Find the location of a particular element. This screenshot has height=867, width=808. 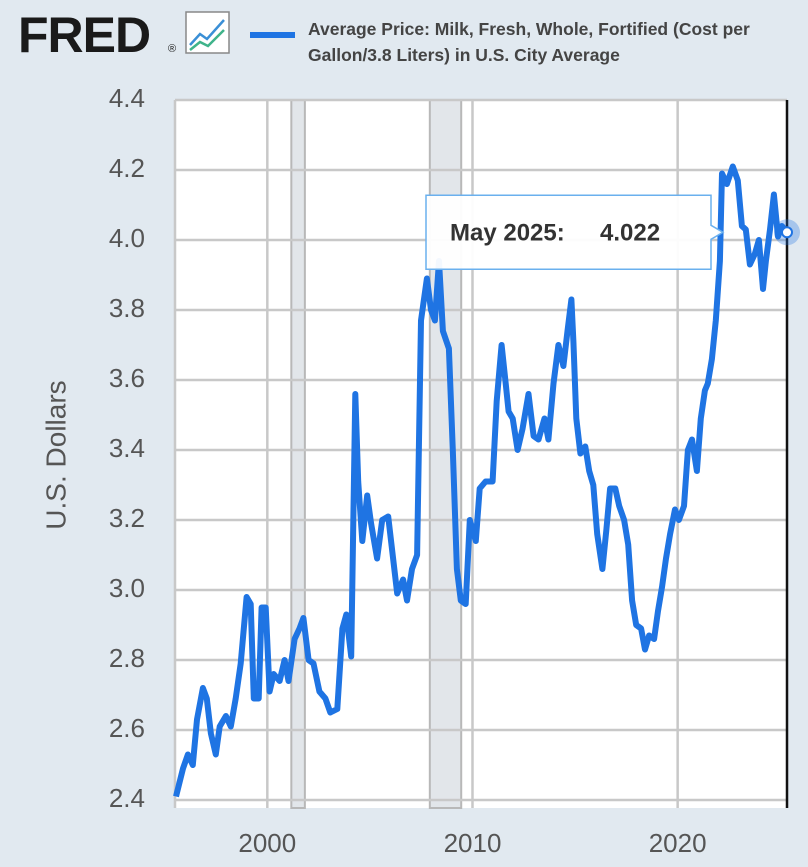

x-tick-label: 2000 is located at coordinates (267, 843).